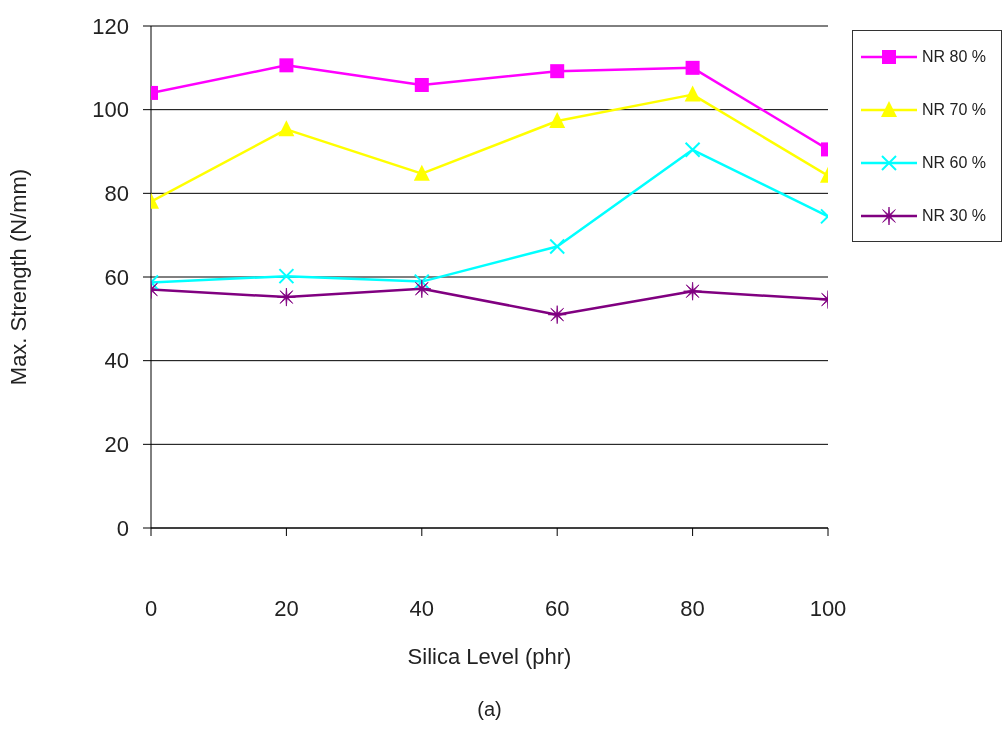 The width and height of the screenshot is (1004, 729). What do you see at coordinates (489, 709) in the screenshot?
I see `text: (a)` at bounding box center [489, 709].